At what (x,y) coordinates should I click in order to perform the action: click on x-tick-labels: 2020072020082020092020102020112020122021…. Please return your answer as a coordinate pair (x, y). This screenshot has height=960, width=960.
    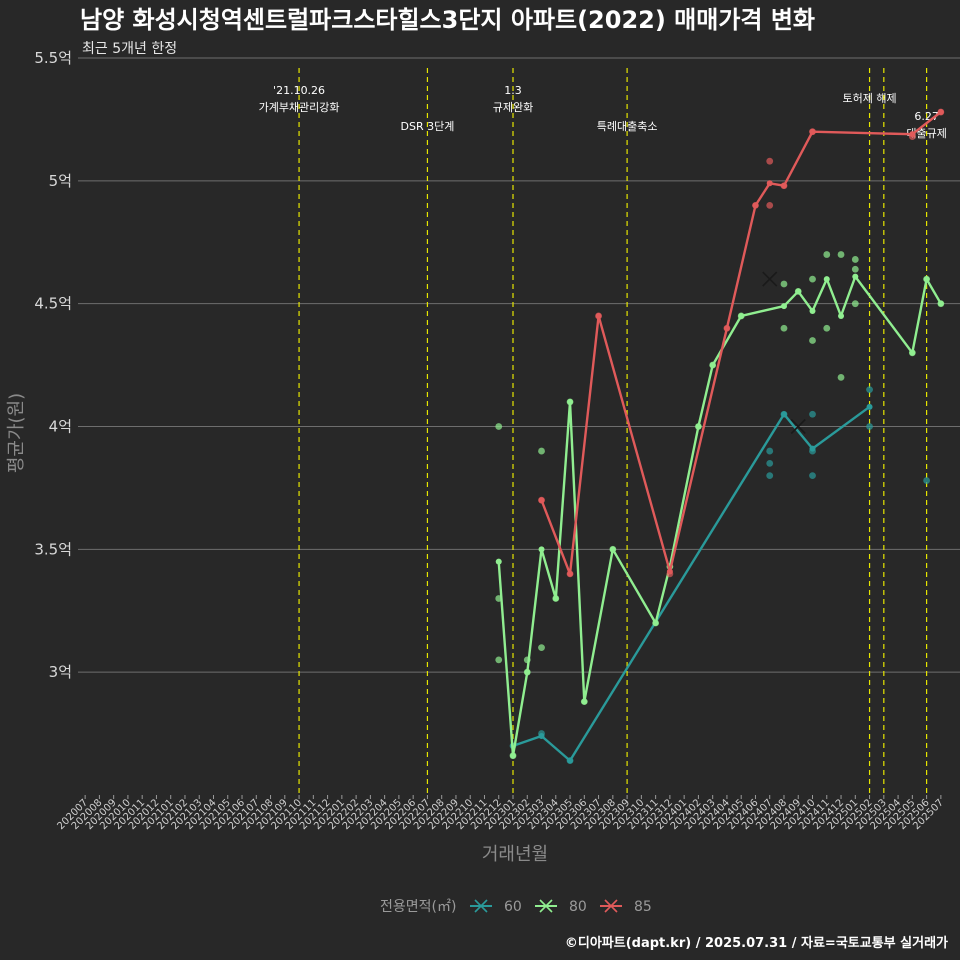
    Looking at the image, I should click on (500, 813).